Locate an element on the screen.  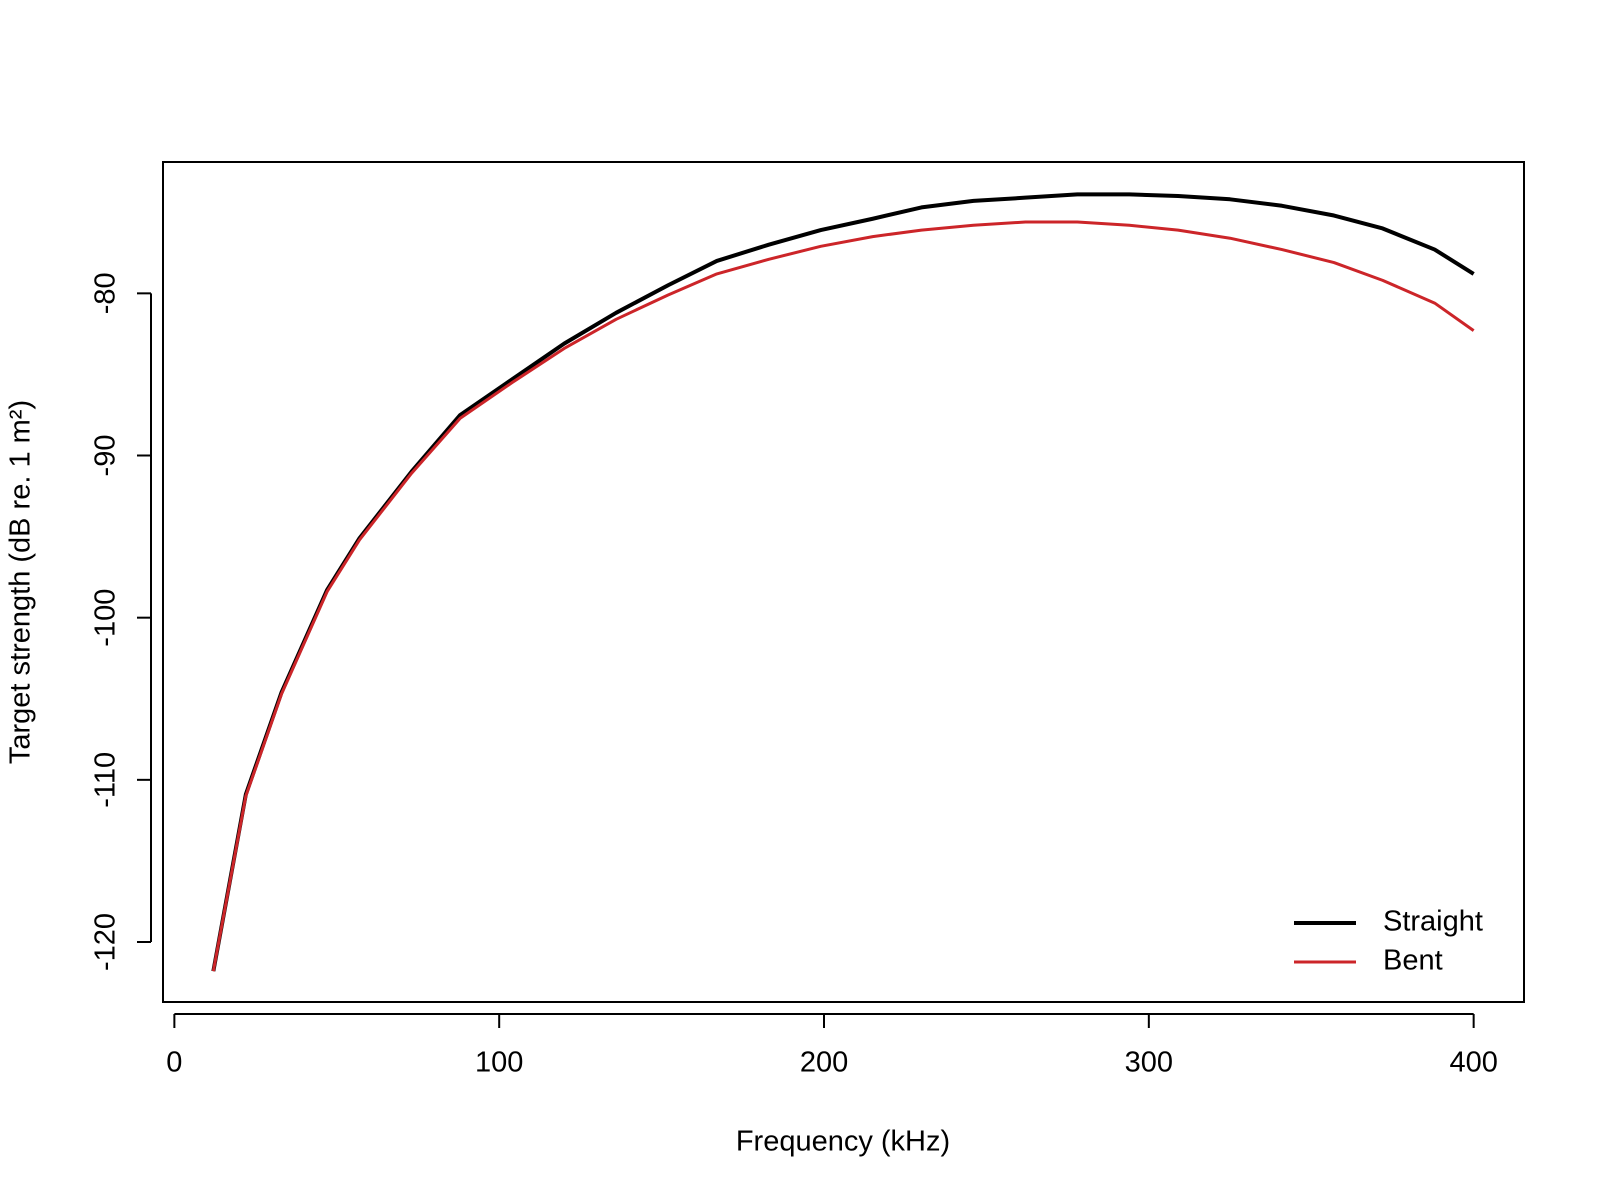
y-tick-label: -100 is located at coordinates (106, 618).